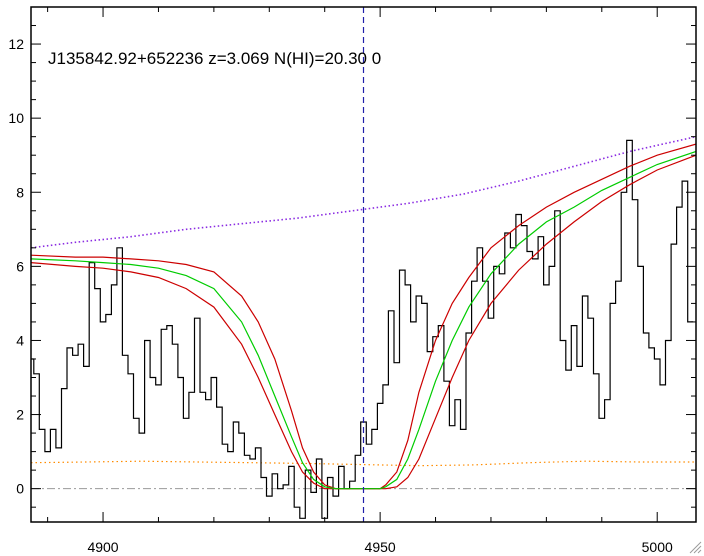  I want to click on y-tick-label: 10, so click(16, 118).